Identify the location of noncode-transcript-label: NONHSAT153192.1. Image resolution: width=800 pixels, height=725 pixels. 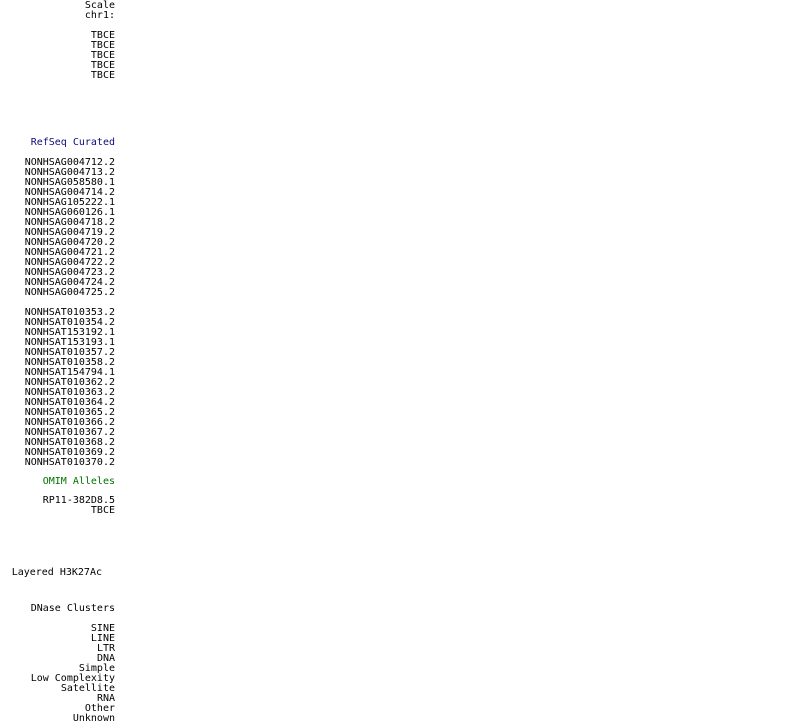
(69, 332).